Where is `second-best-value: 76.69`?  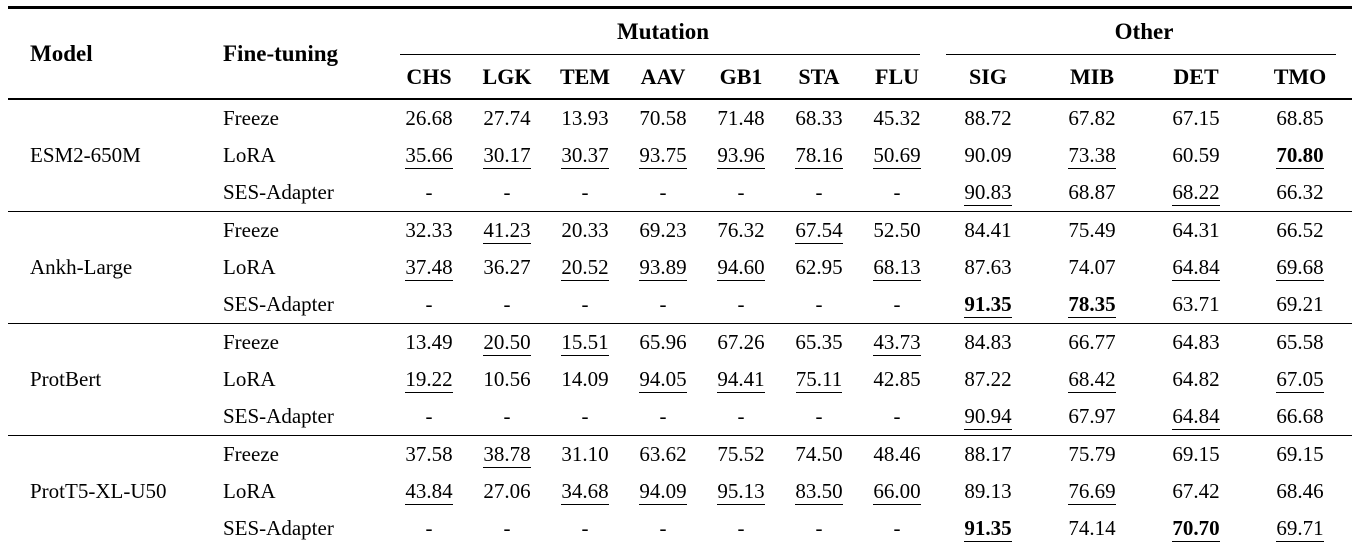 second-best-value: 76.69 is located at coordinates (1092, 491).